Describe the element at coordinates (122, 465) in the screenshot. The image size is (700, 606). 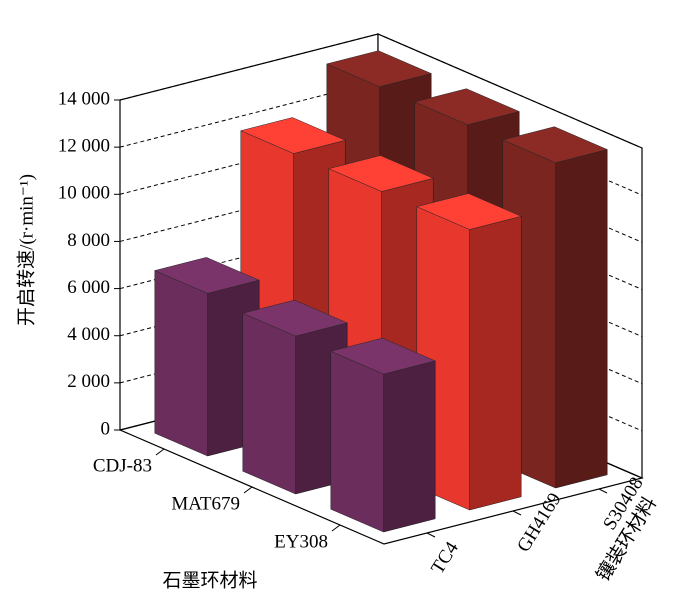
I see `x-tick-label: CDJ-83` at that location.